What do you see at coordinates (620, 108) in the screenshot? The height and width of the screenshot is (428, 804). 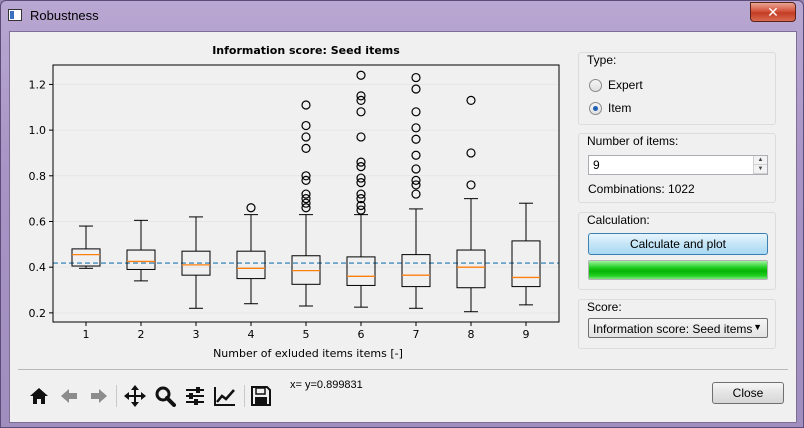 I see `radio-item-label: Item` at bounding box center [620, 108].